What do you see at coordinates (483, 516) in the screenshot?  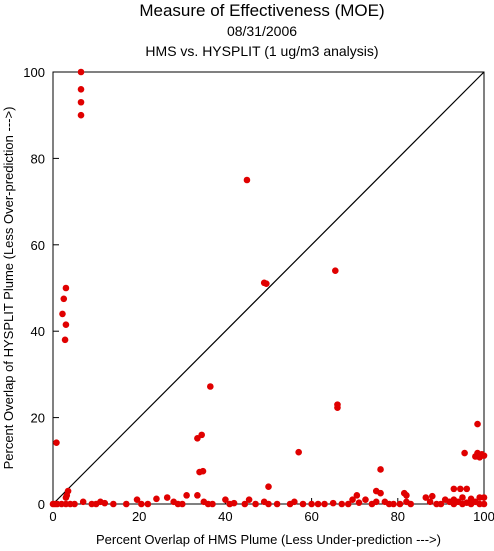 I see `x-tick-label: 100` at bounding box center [483, 516].